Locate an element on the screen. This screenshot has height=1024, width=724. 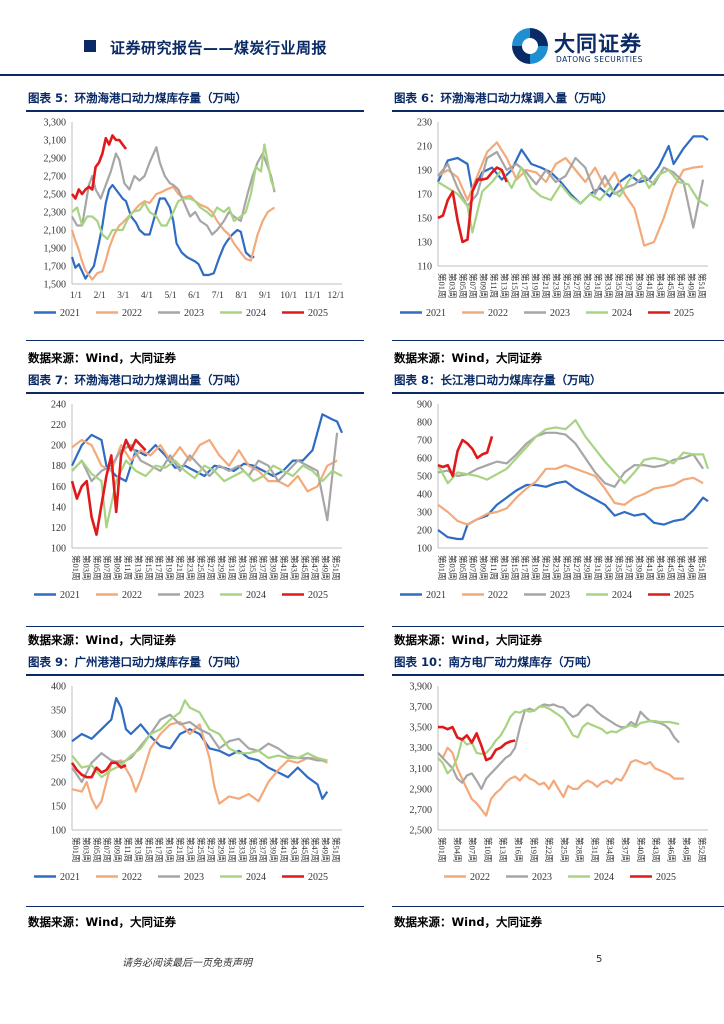
figure-10-title-rule is located at coordinates (558, 675).